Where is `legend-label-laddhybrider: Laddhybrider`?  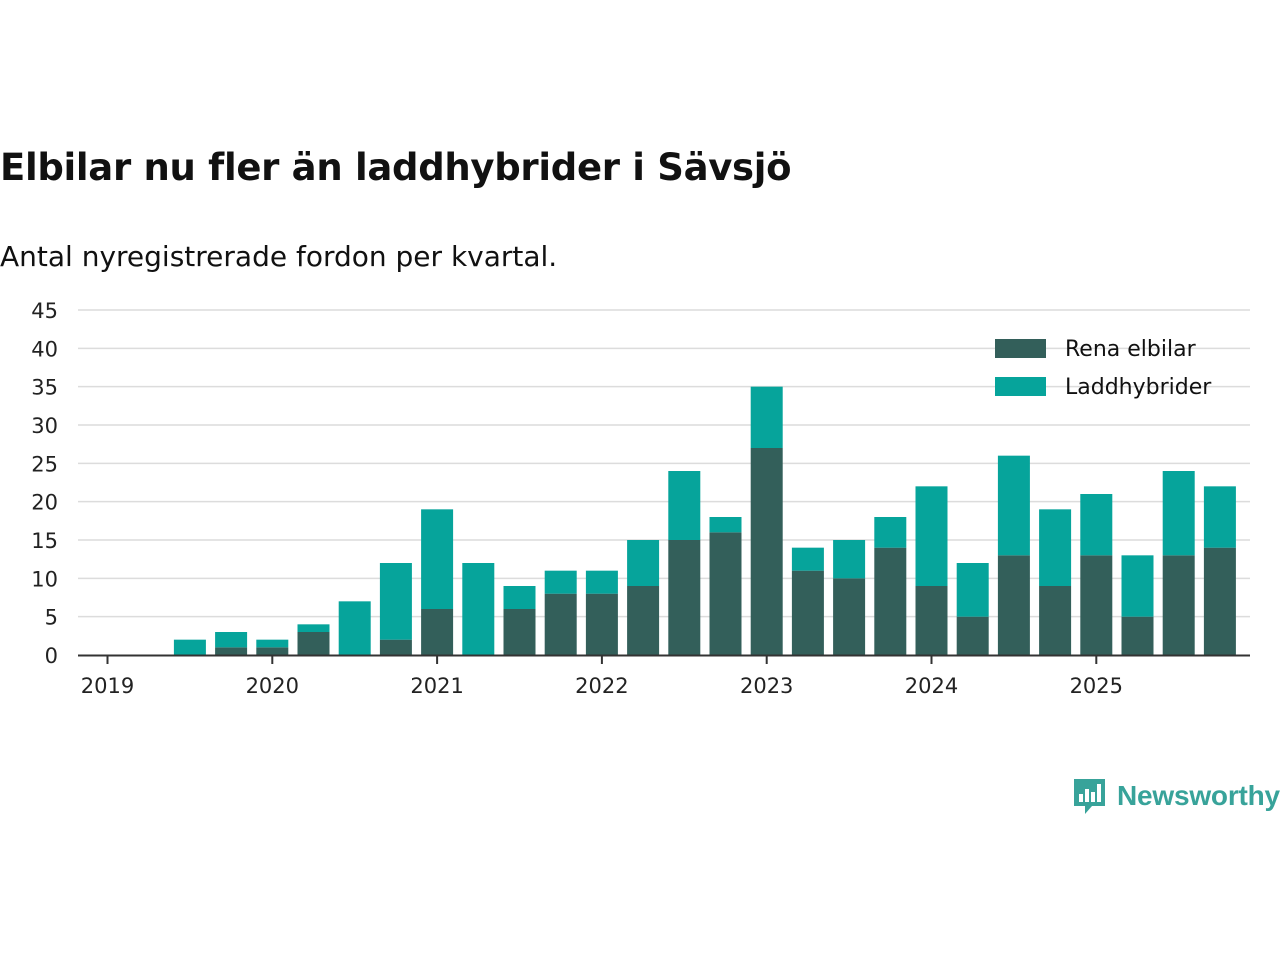
legend-label-laddhybrider: Laddhybrider is located at coordinates (1138, 387).